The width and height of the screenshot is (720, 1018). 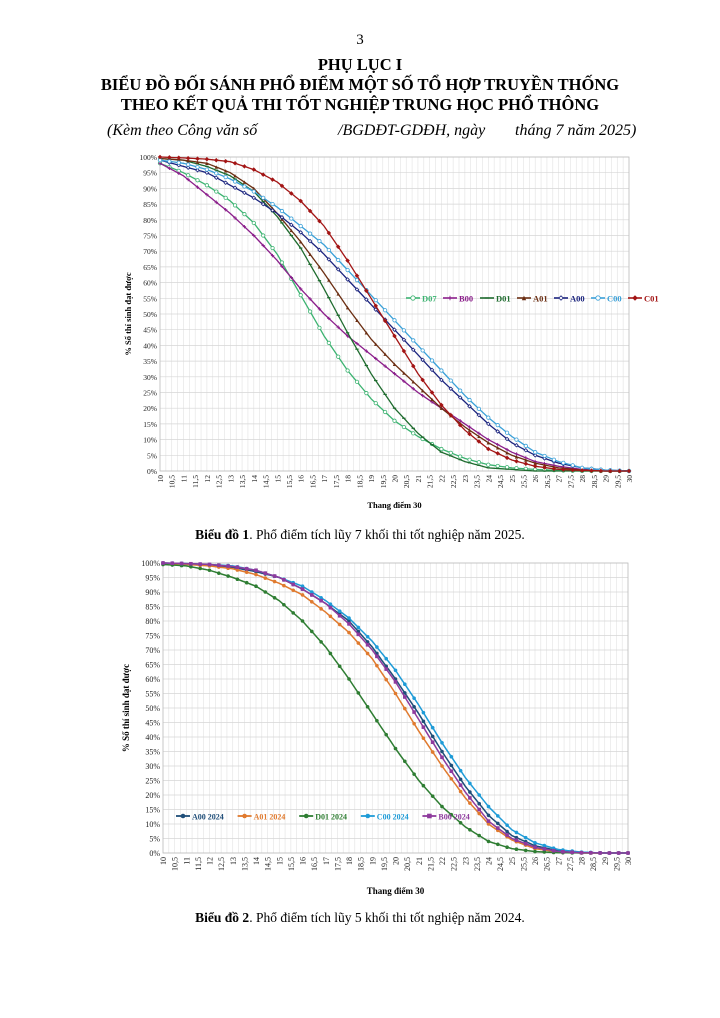 What do you see at coordinates (150, 220) in the screenshot?
I see `y-tick-label: 80%` at bounding box center [150, 220].